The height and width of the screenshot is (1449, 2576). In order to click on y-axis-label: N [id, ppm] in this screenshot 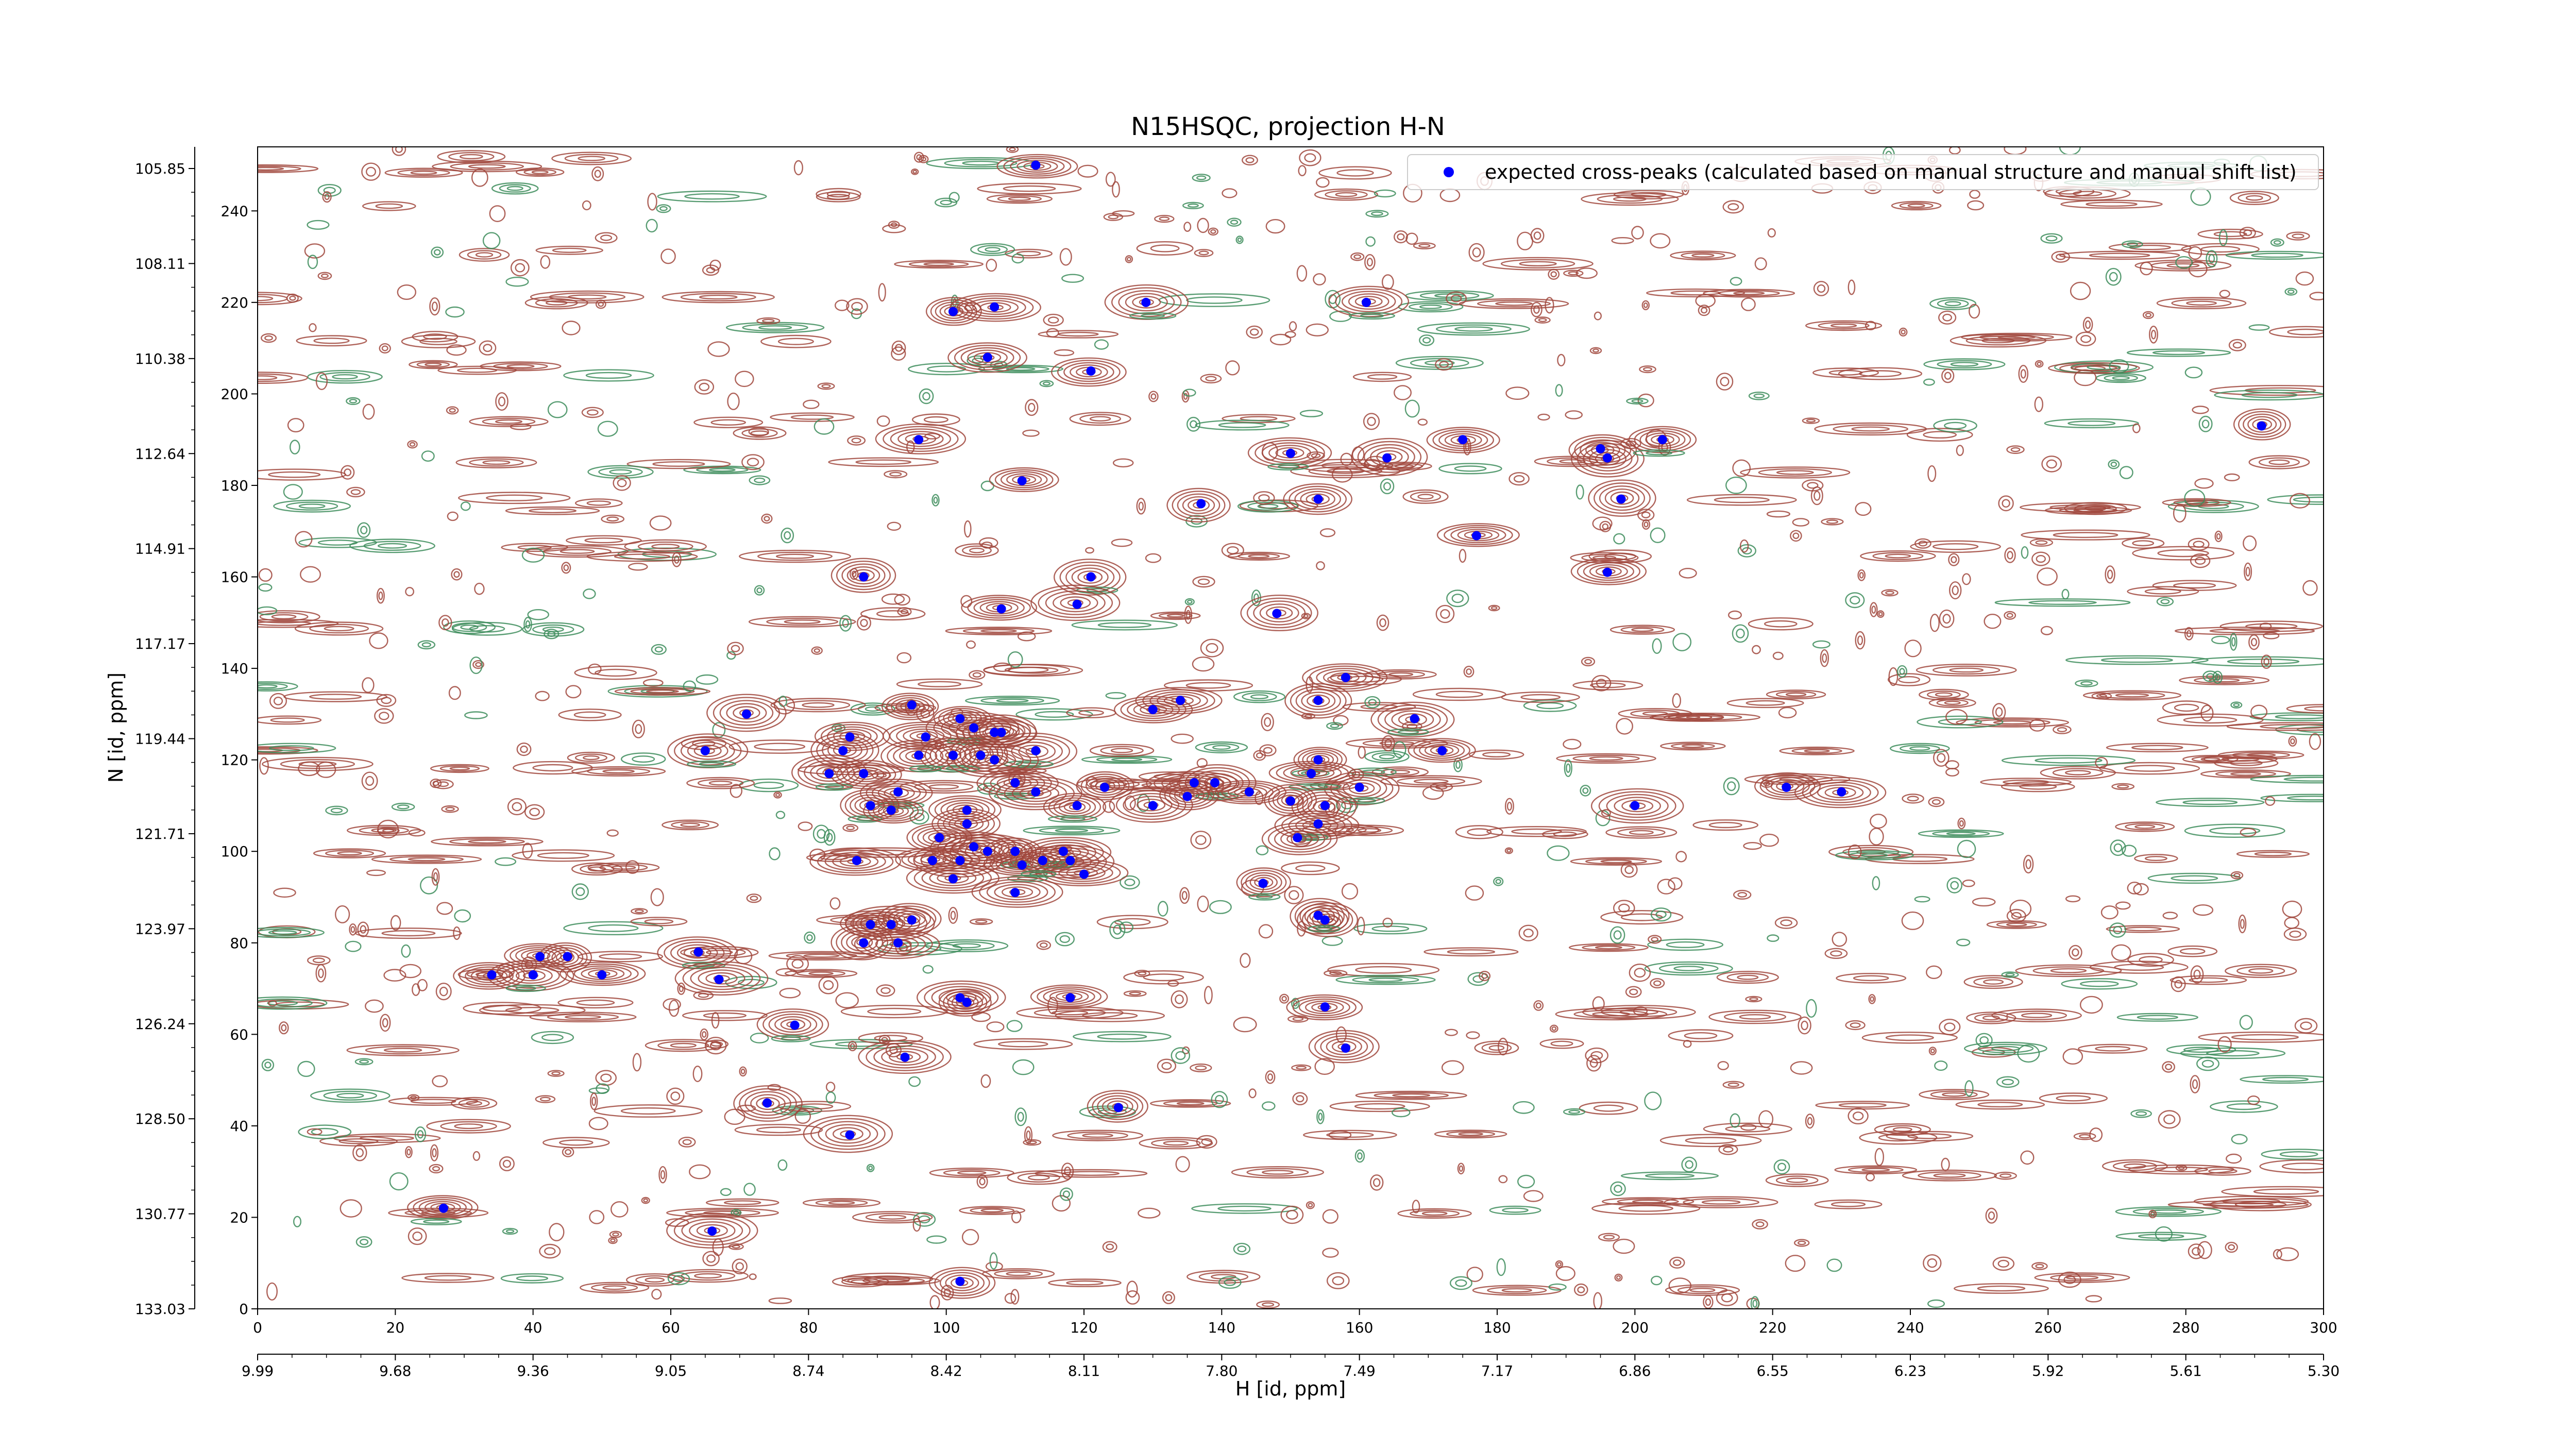, I will do `click(116, 727)`.